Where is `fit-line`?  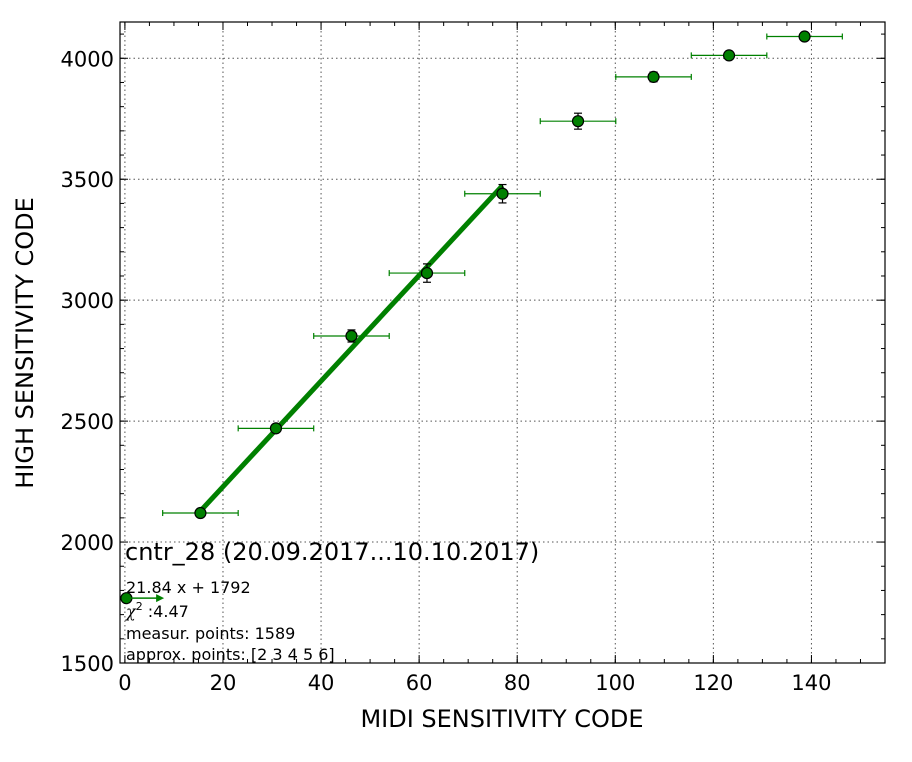
fit-line is located at coordinates (351, 348).